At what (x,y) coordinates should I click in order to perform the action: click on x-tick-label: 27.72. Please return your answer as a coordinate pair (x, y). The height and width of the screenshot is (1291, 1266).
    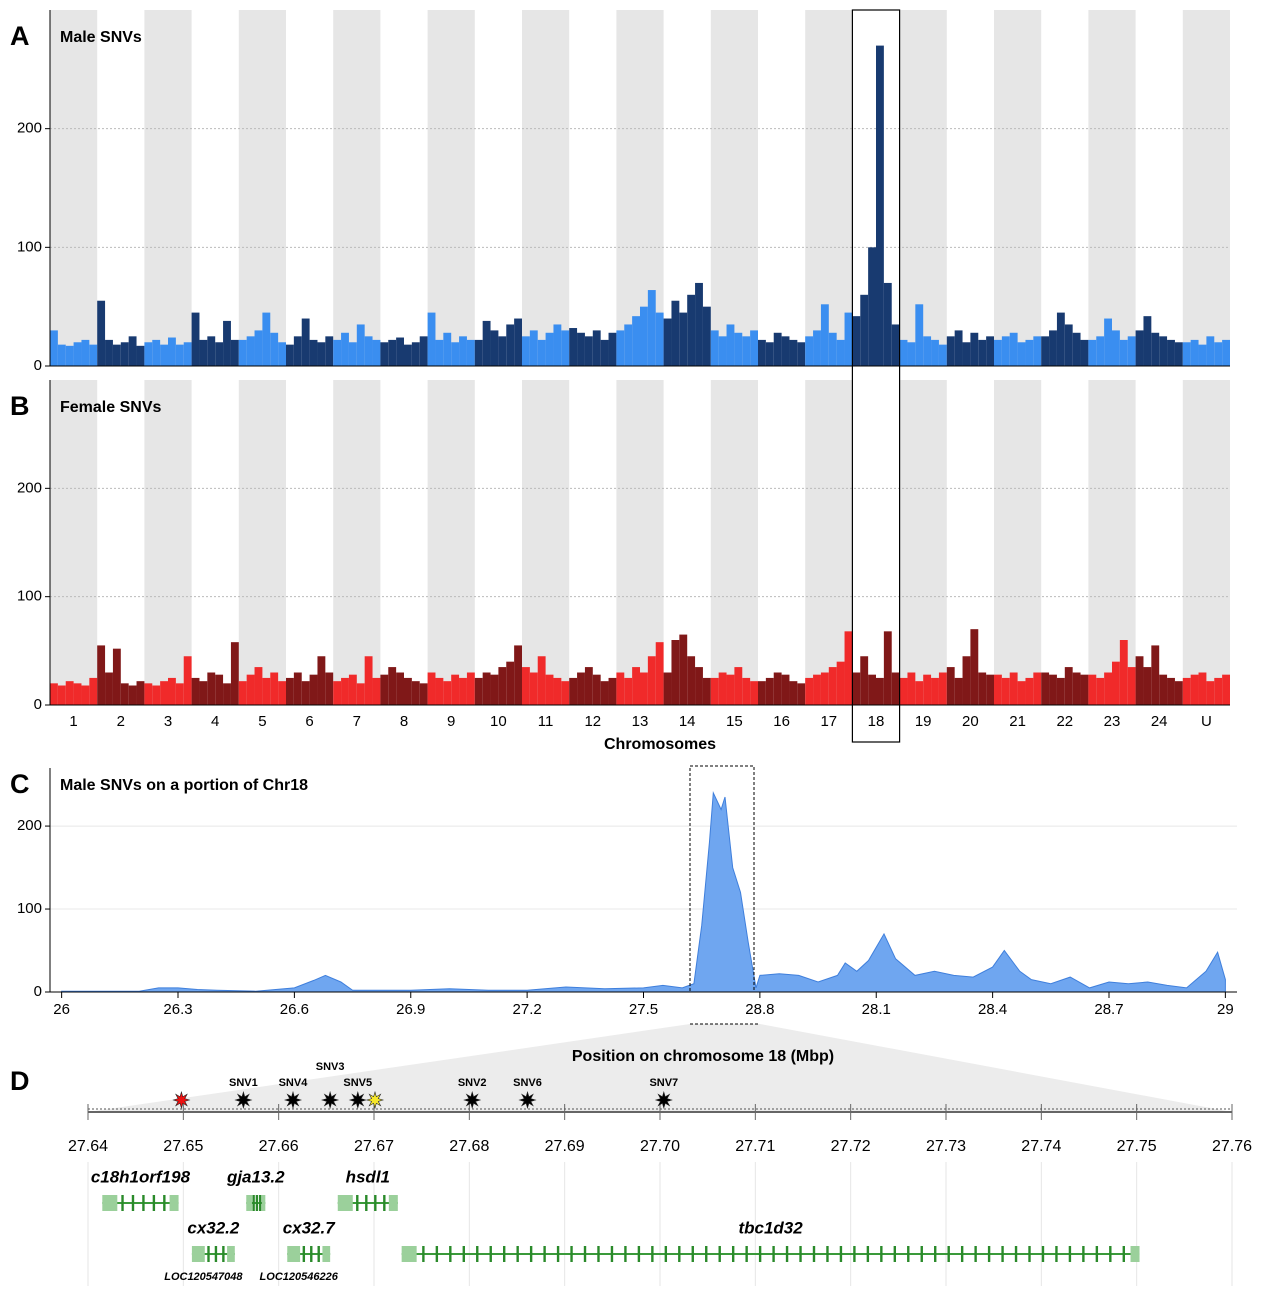
    Looking at the image, I should click on (851, 1146).